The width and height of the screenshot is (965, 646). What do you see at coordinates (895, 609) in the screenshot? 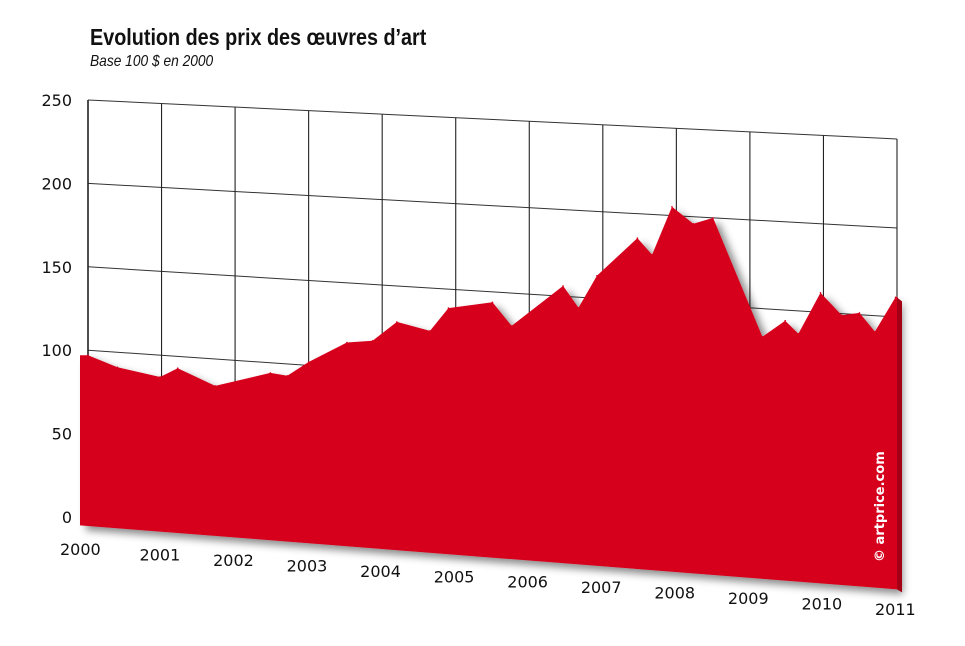
I see `x-tick-label: 2011` at bounding box center [895, 609].